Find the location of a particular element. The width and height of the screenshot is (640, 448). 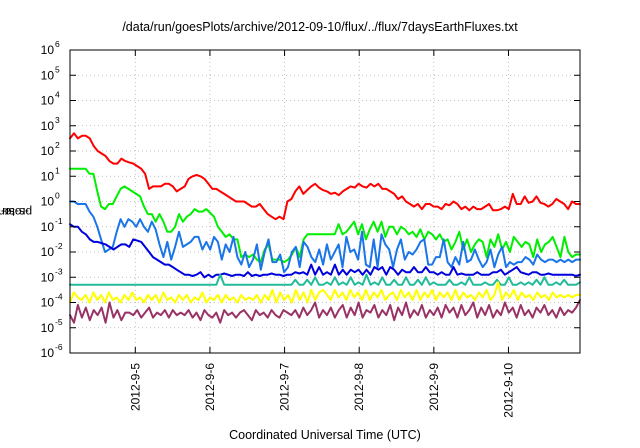

y-tick-label-exponent: 4 is located at coordinates (57, 95).